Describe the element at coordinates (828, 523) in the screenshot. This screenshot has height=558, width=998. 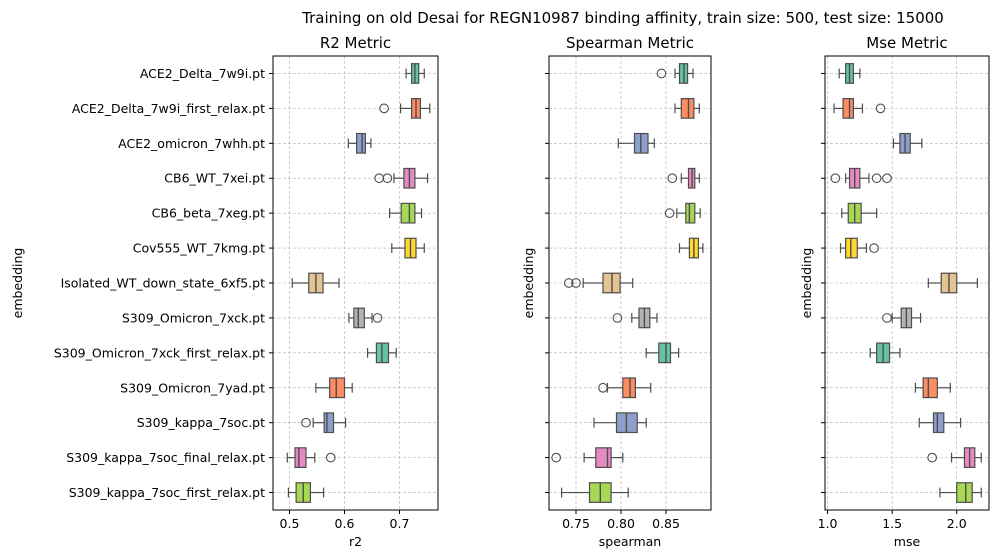
I see `x-tick-label: 1.0` at that location.